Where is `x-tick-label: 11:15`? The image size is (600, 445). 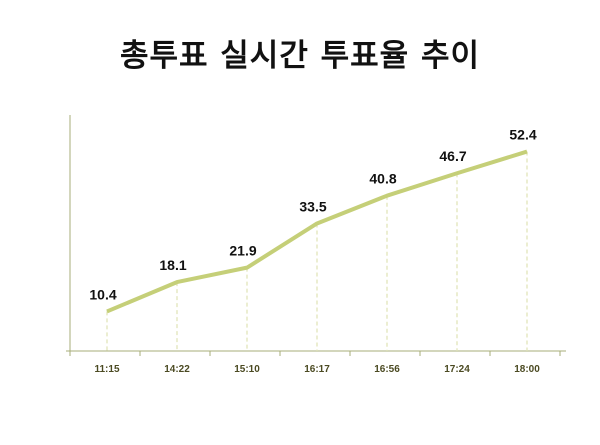 x-tick-label: 11:15 is located at coordinates (106, 369).